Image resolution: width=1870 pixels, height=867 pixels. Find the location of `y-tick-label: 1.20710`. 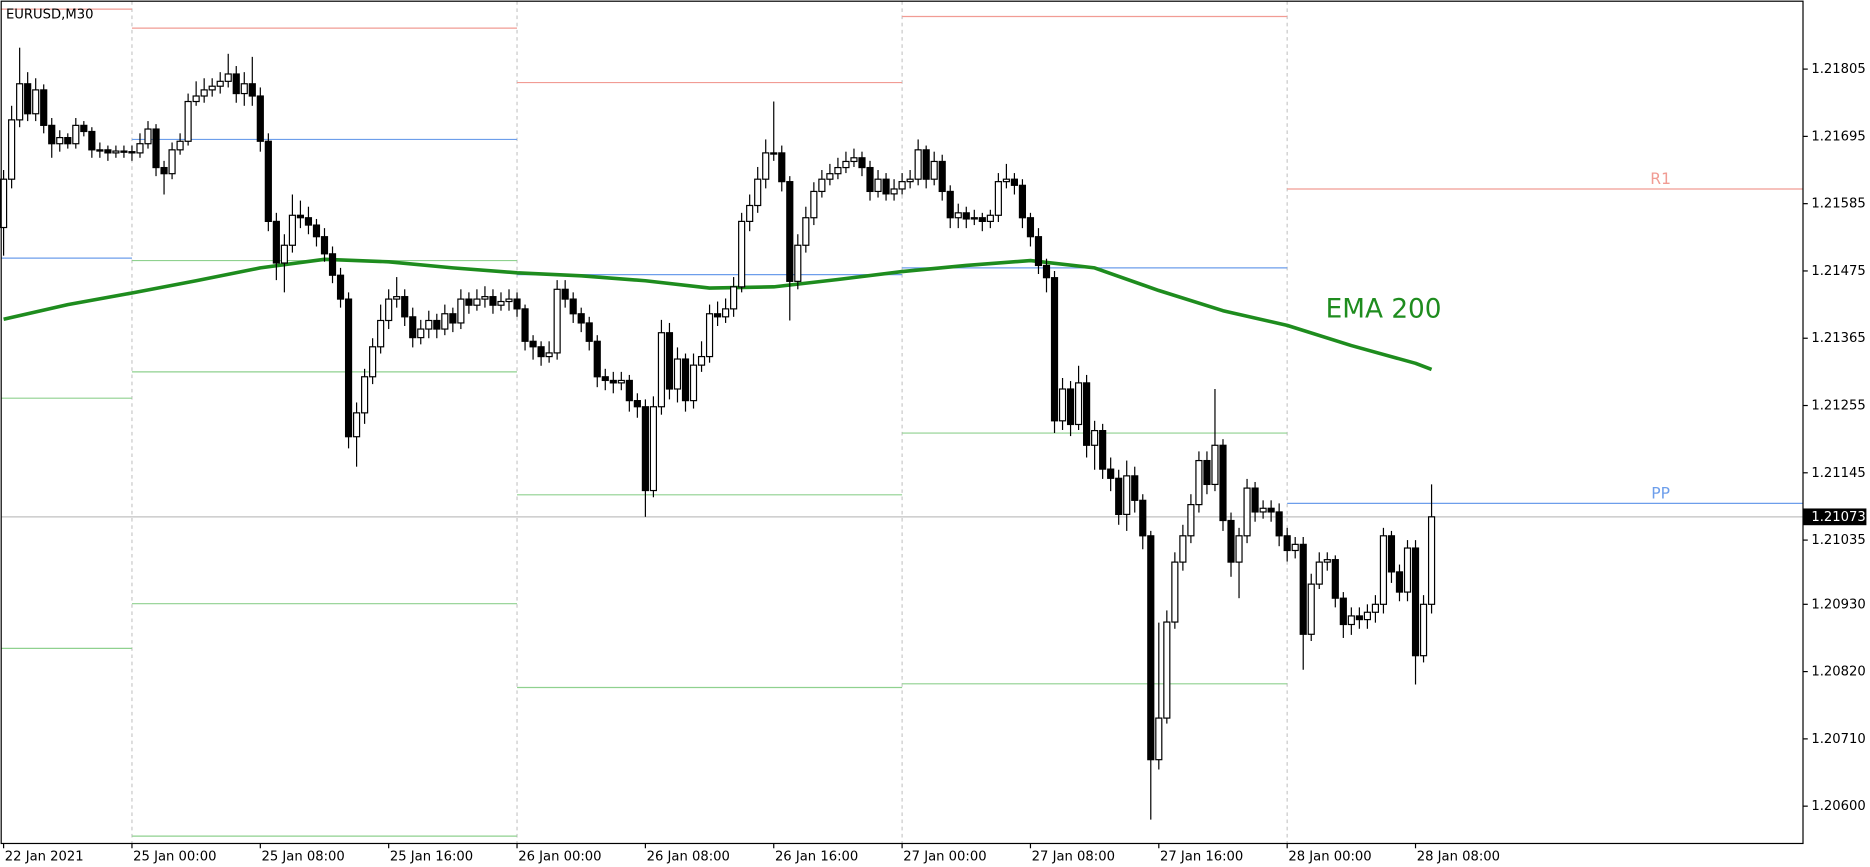

y-tick-label: 1.20710 is located at coordinates (1838, 739).